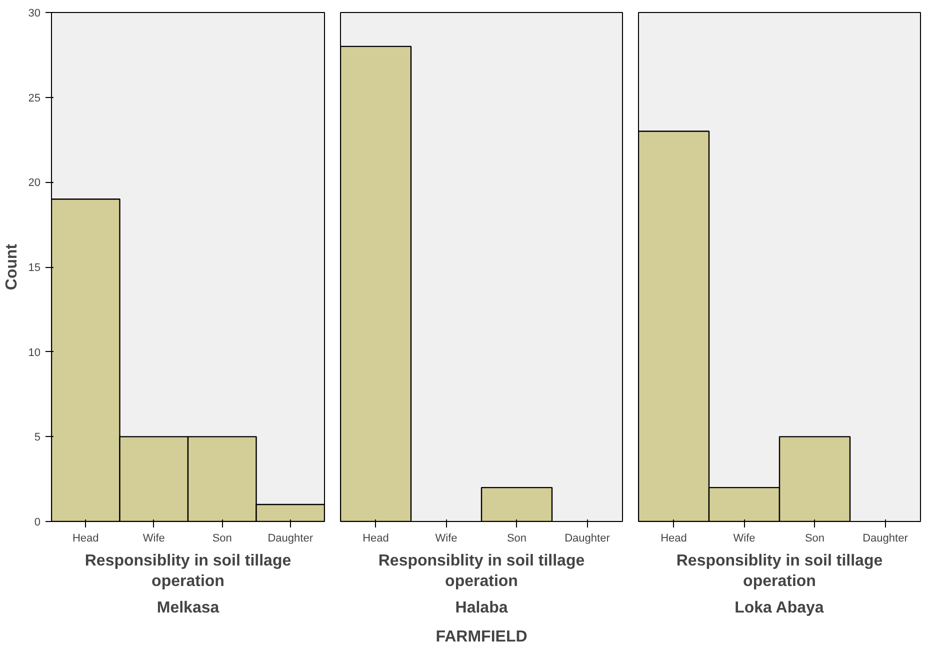  Describe the element at coordinates (779, 608) in the screenshot. I see `text: Loka Abaya` at that location.